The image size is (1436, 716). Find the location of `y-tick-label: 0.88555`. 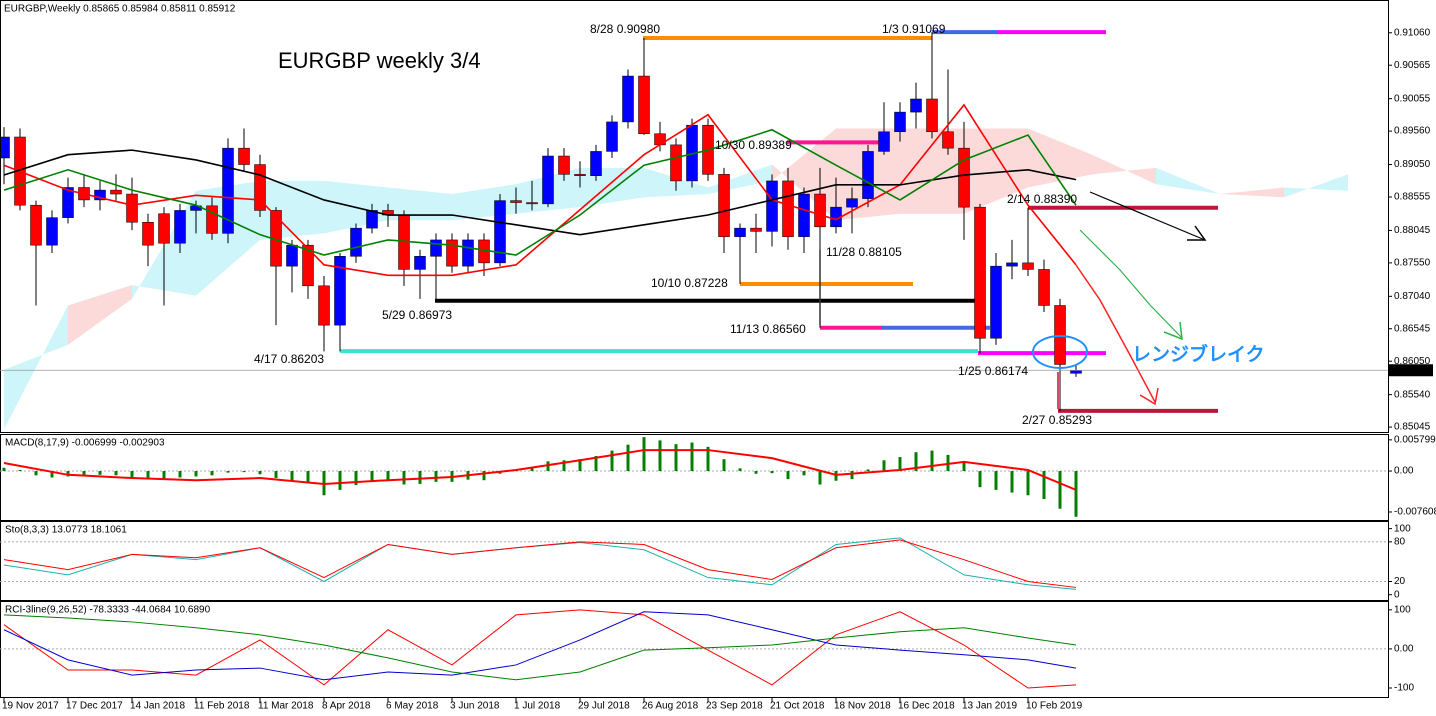

y-tick-label: 0.88555 is located at coordinates (1412, 197).